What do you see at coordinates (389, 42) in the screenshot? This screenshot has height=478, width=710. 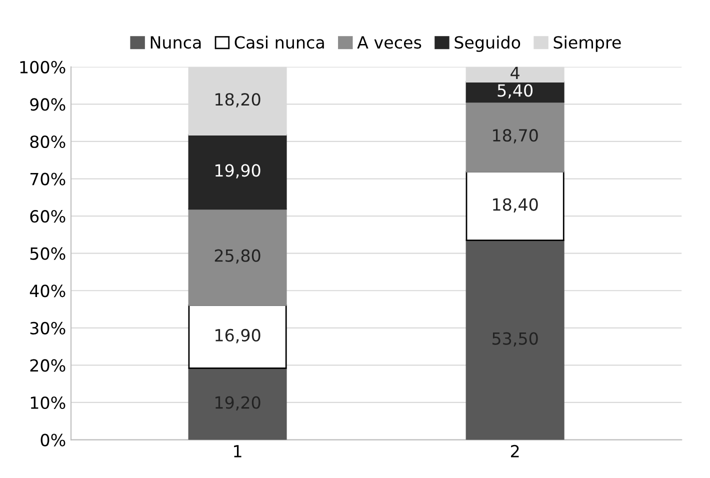 I see `legend-label: A veces` at bounding box center [389, 42].